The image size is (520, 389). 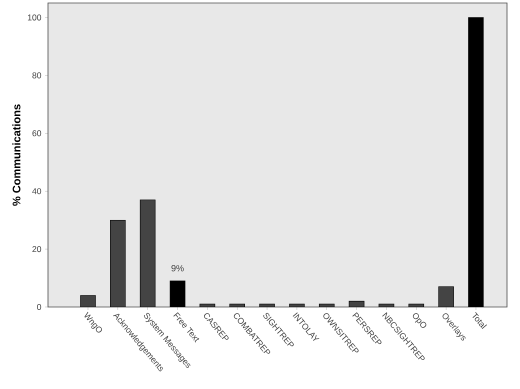 I want to click on y-tick-label: 40, so click(x=37, y=191).